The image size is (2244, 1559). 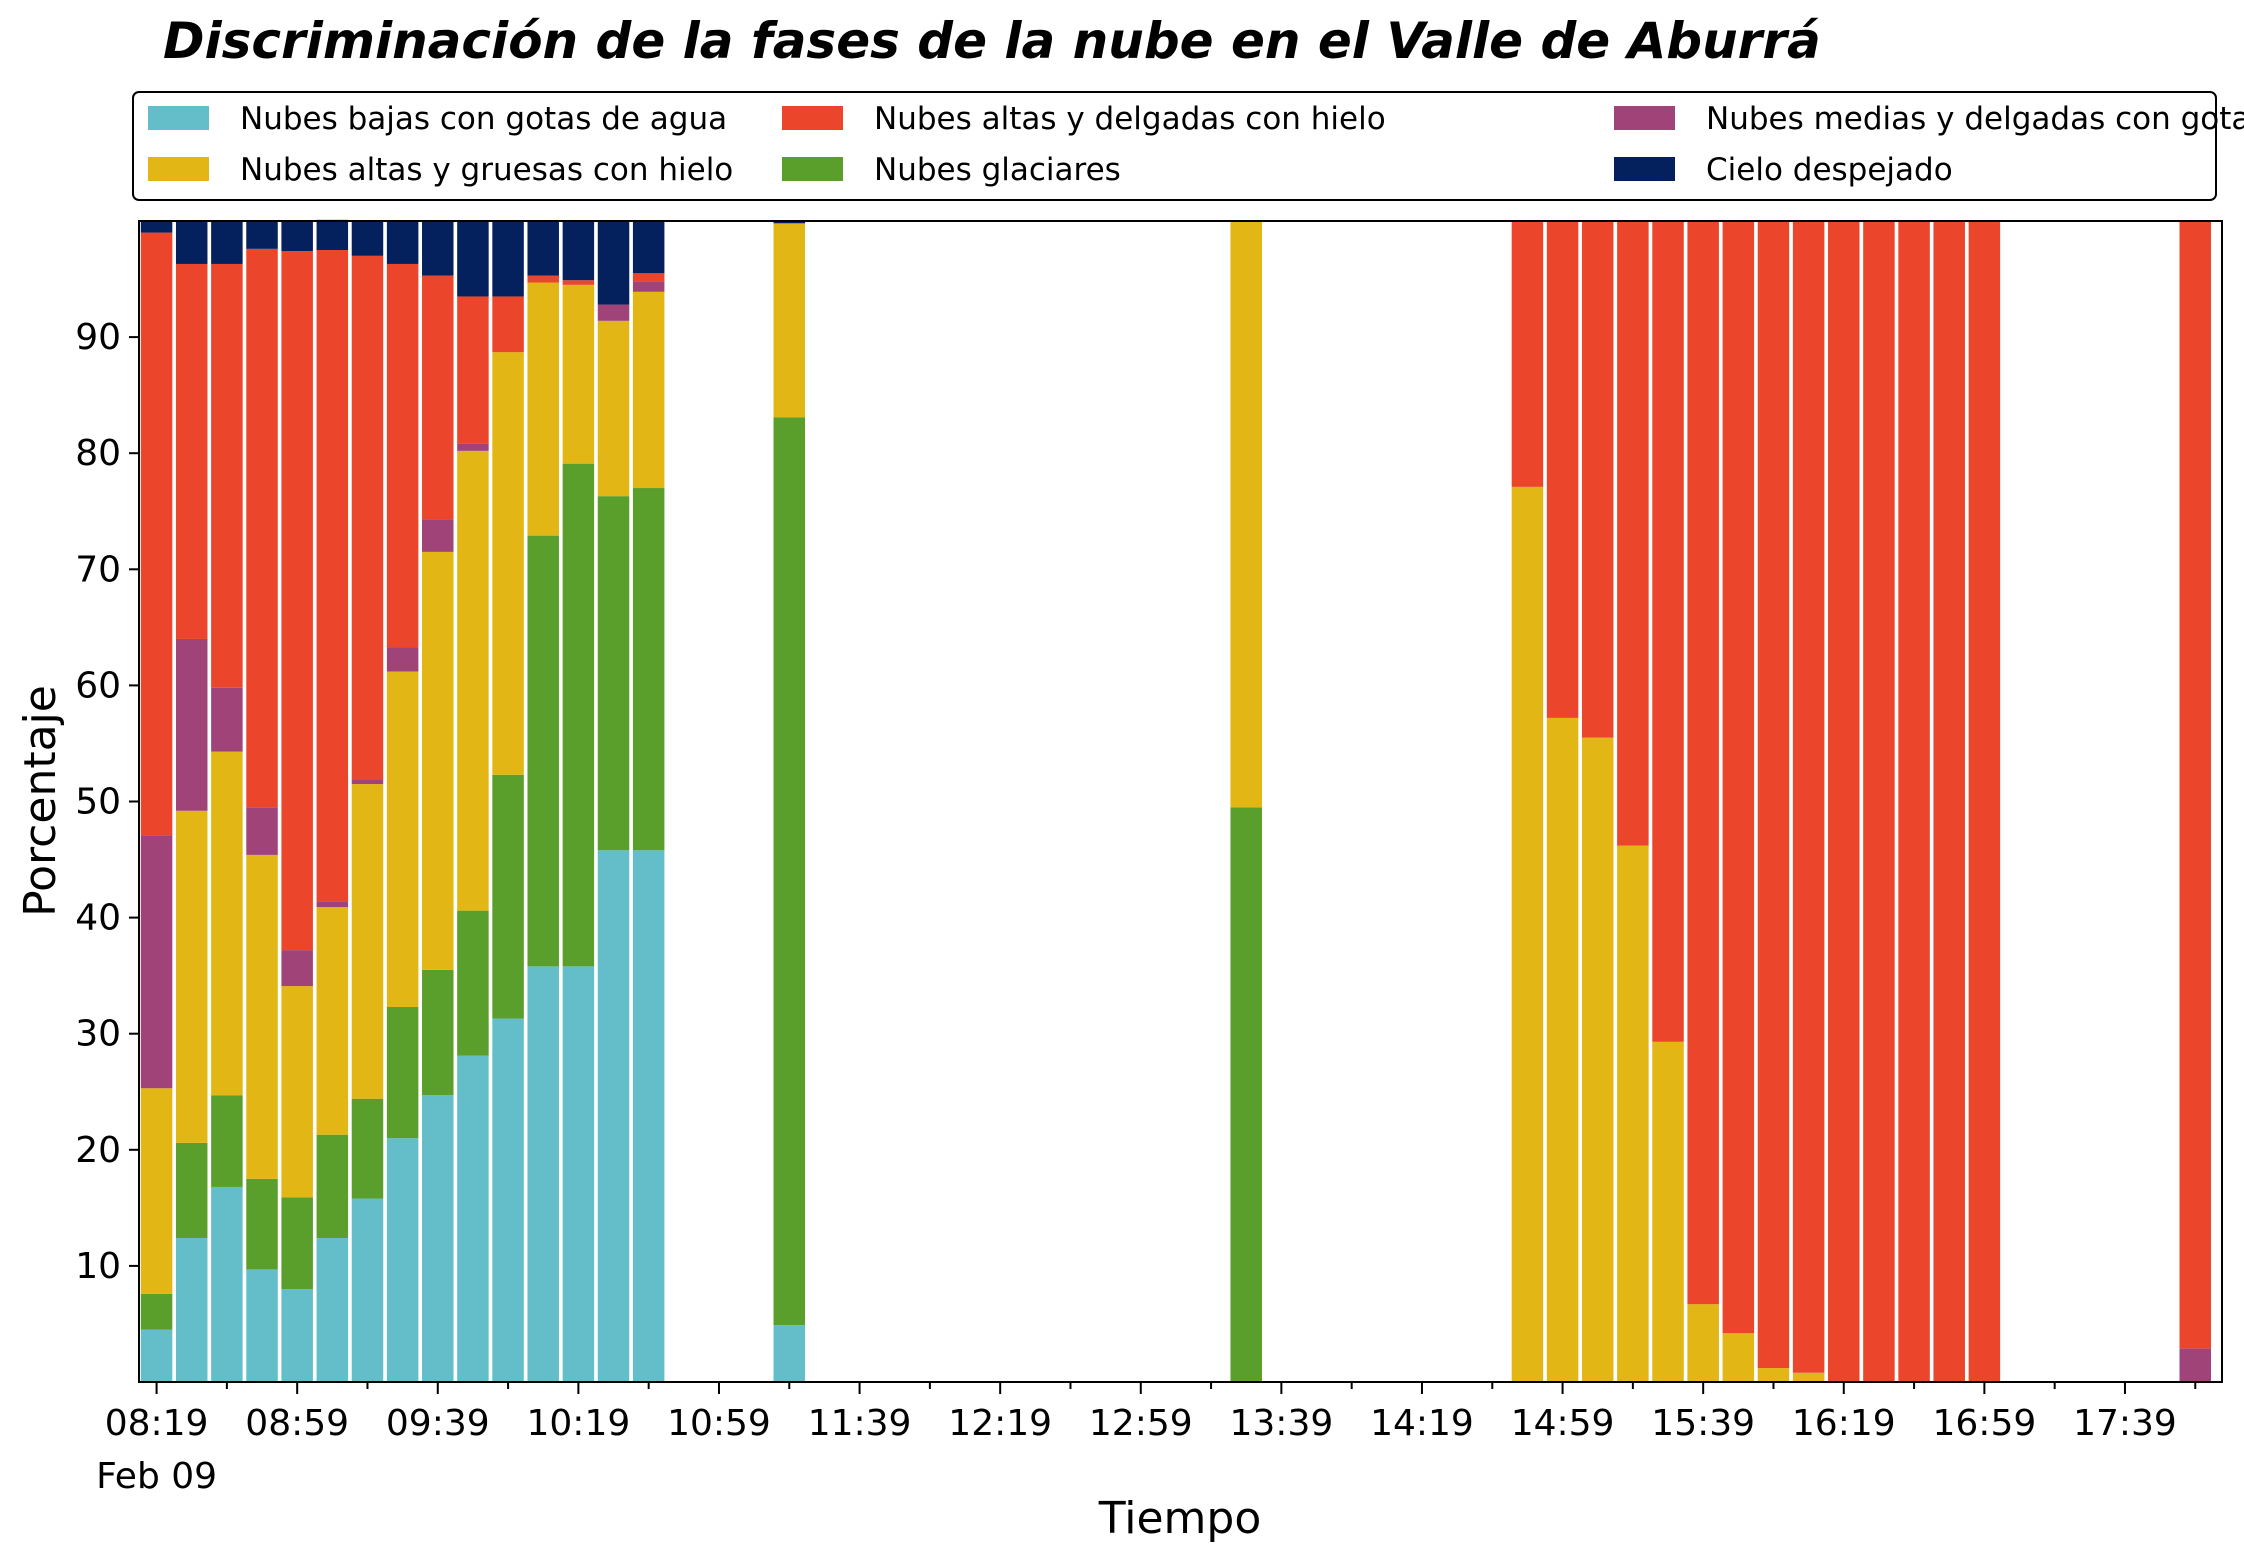 I want to click on x-tick-label: 12:59, so click(x=1141, y=1423).